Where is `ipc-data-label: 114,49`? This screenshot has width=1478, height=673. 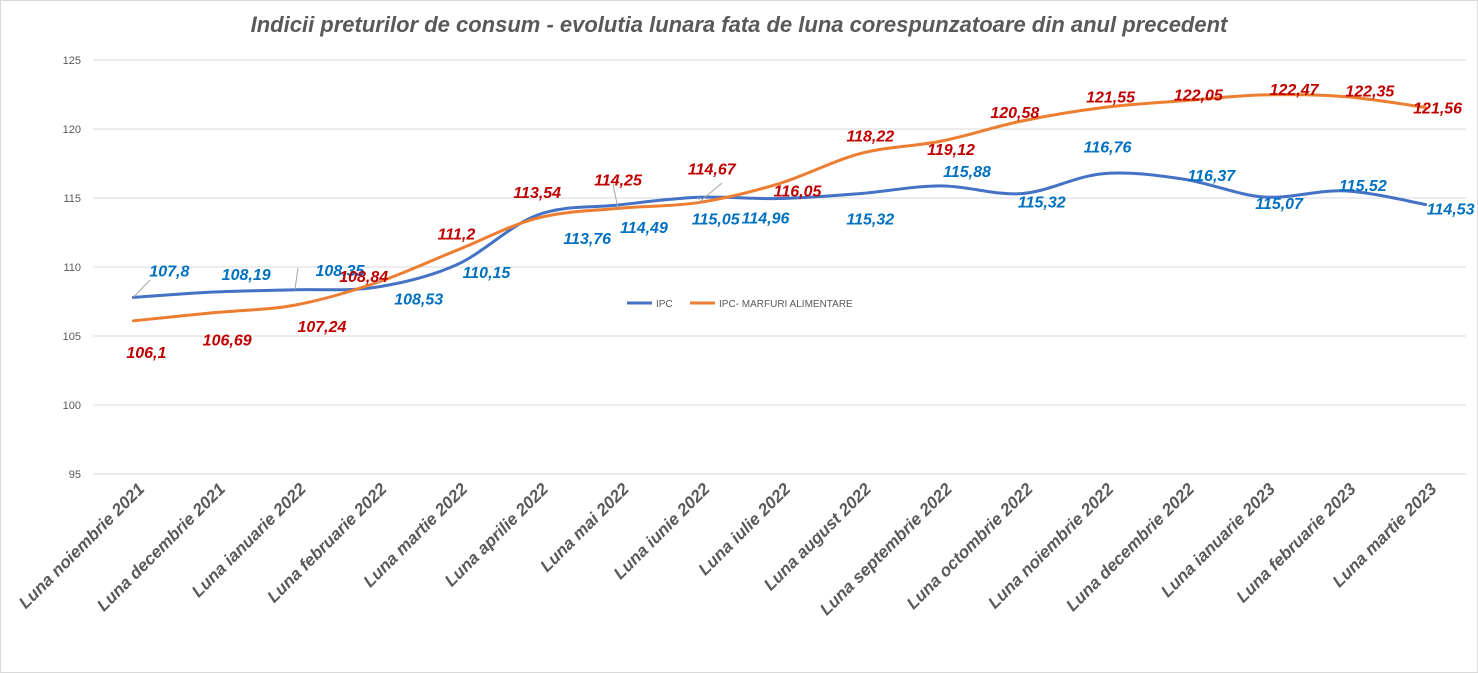
ipc-data-label: 114,49 is located at coordinates (644, 228).